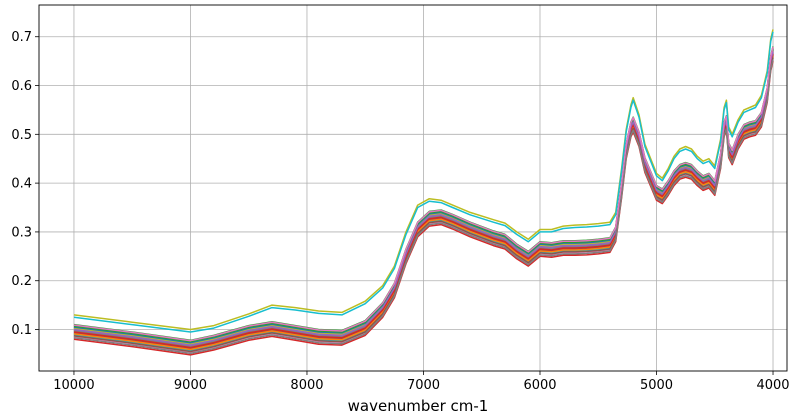 This screenshot has width=800, height=416. I want to click on y-axis-ticks: 0.1 0.2 0.3 0.4 0.5 0.6 0.7, so click(25, 184).